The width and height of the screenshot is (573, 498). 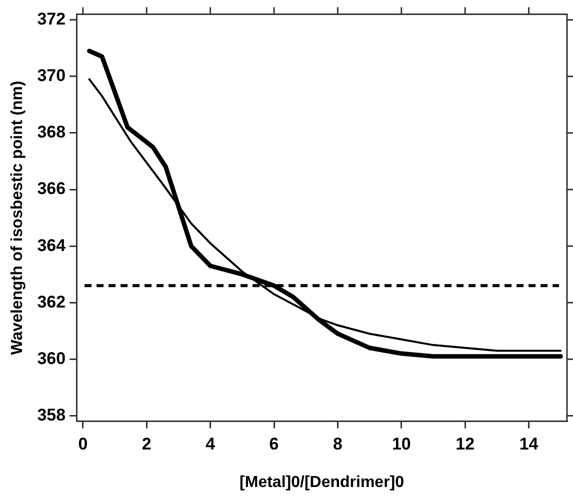 What do you see at coordinates (51, 414) in the screenshot?
I see `y-tick-label: 358` at bounding box center [51, 414].